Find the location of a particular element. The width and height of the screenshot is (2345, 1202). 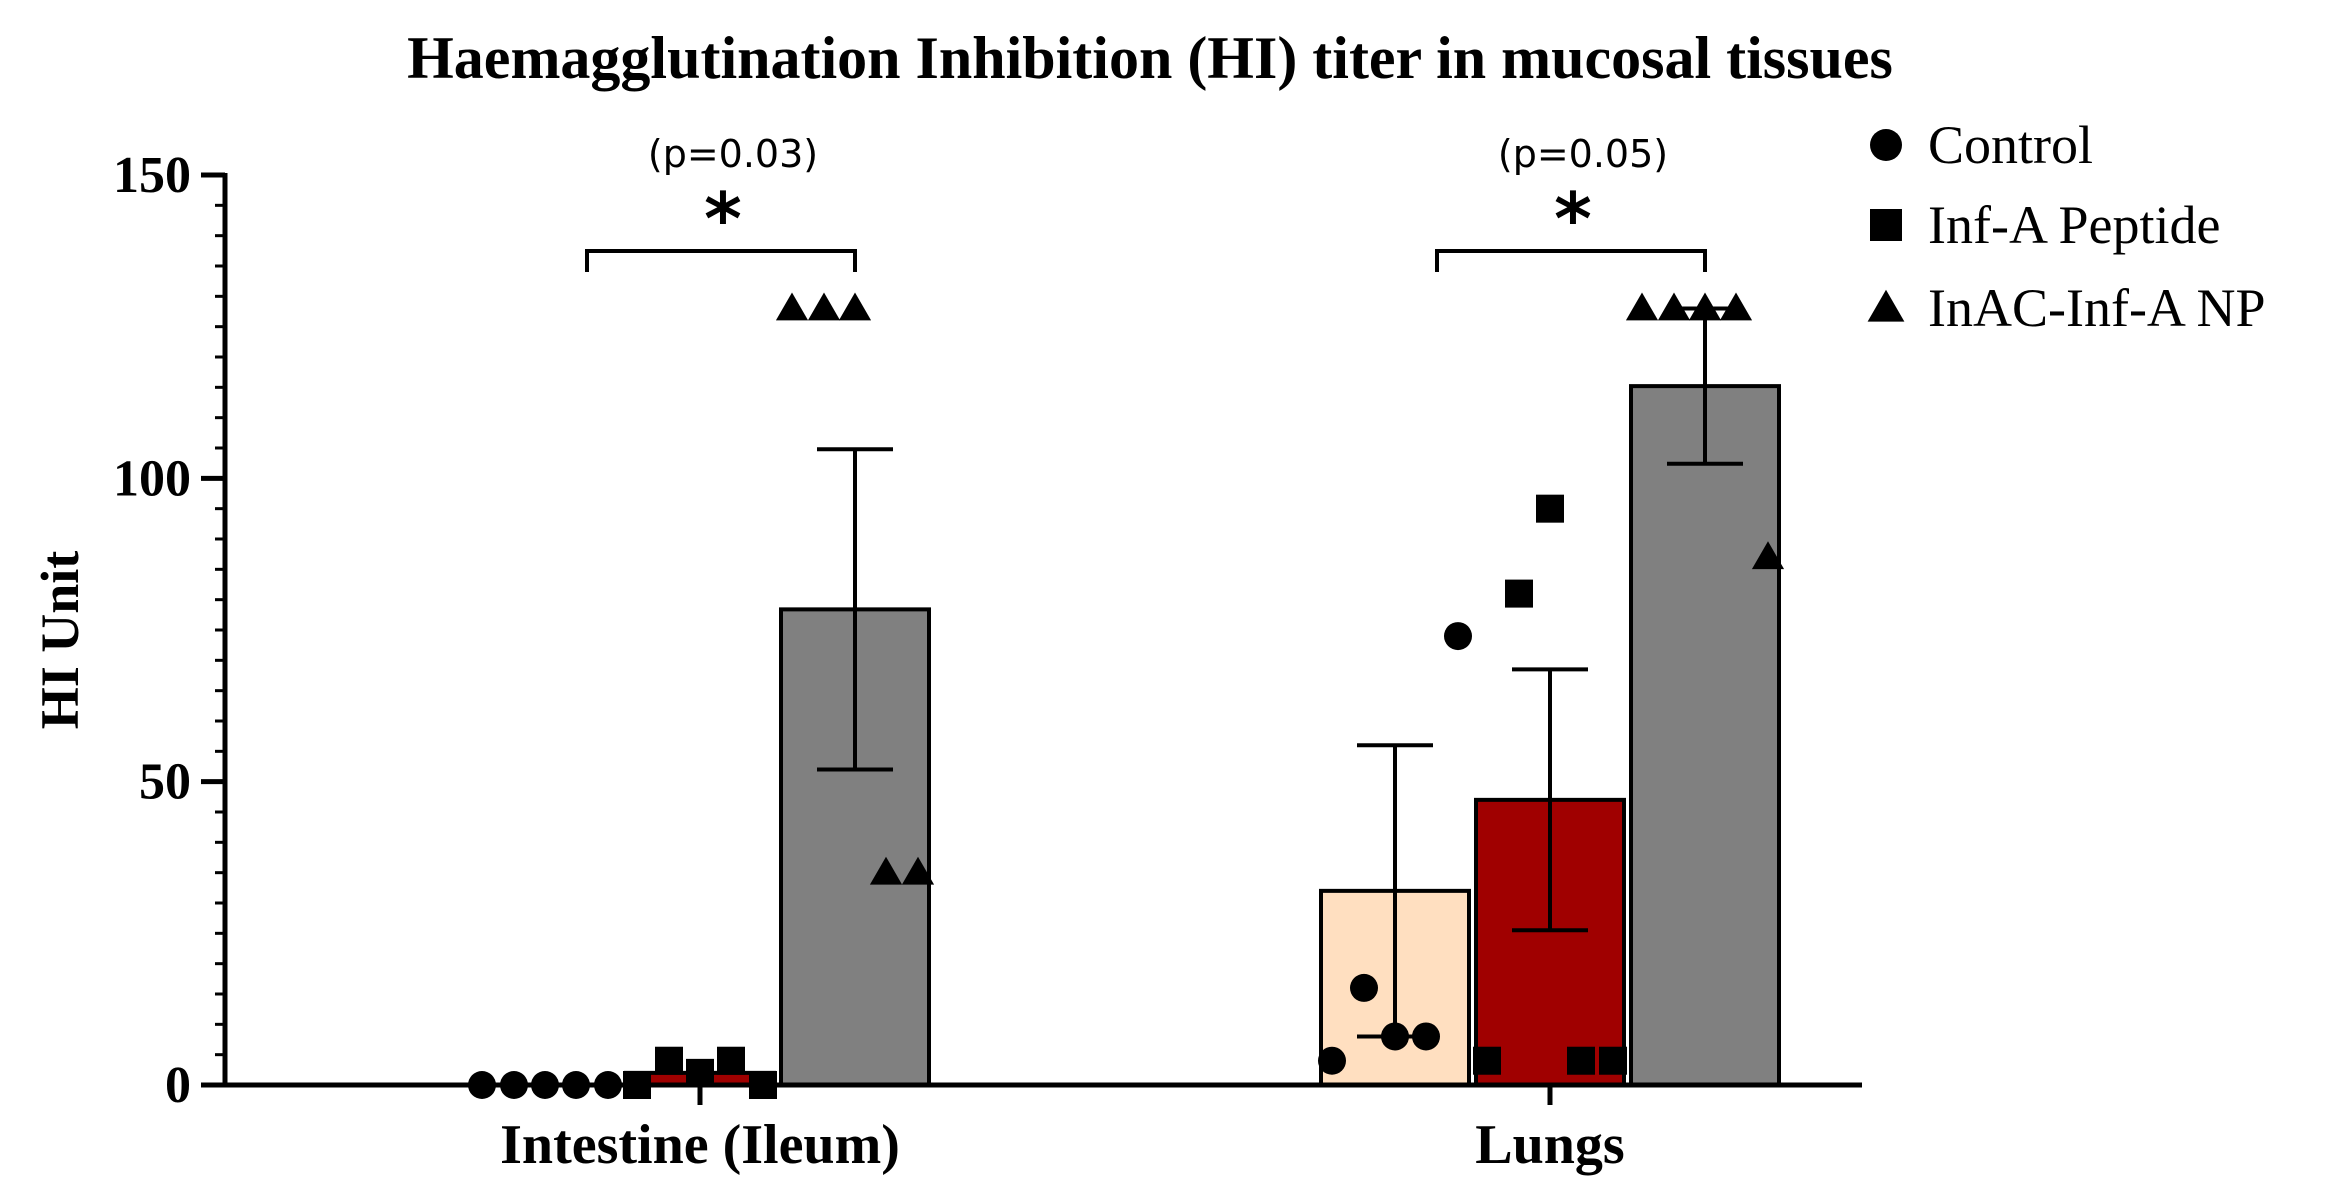

legend-marker-square is located at coordinates (1886, 225).